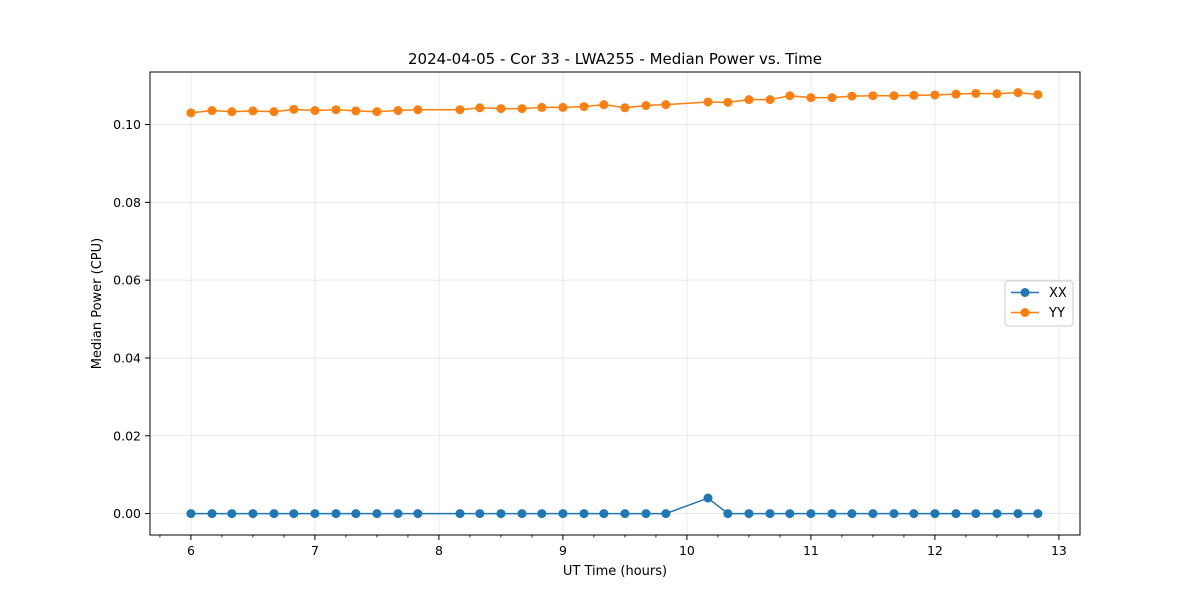 The image size is (1200, 600). Describe the element at coordinates (127, 435) in the screenshot. I see `y-tick-label: 0.02` at that location.